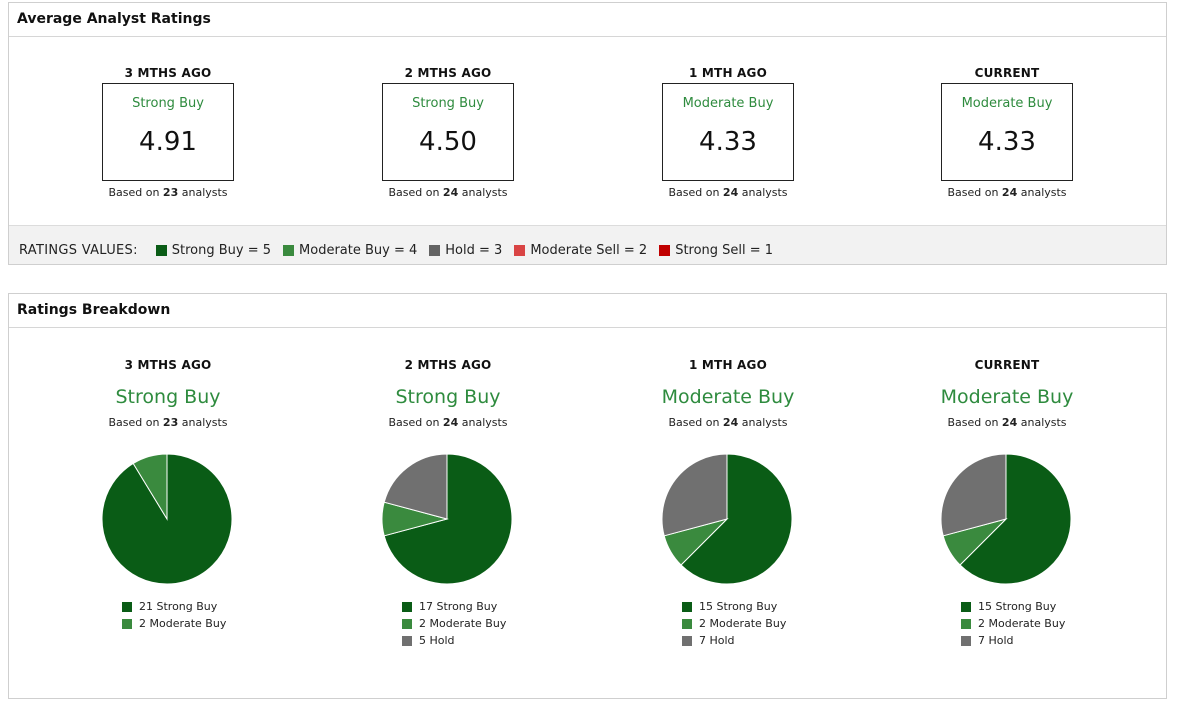 Image resolution: width=1178 pixels, height=712 pixels. Describe the element at coordinates (454, 623) in the screenshot. I see `pie-legend: 17 Strong Buy 2 Moderate Buy 5 Hold` at that location.